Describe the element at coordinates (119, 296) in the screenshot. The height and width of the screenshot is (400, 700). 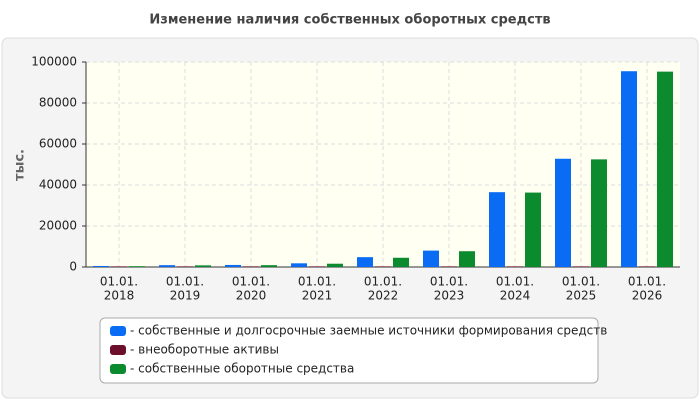
I see `x-tick-label: 2018` at that location.